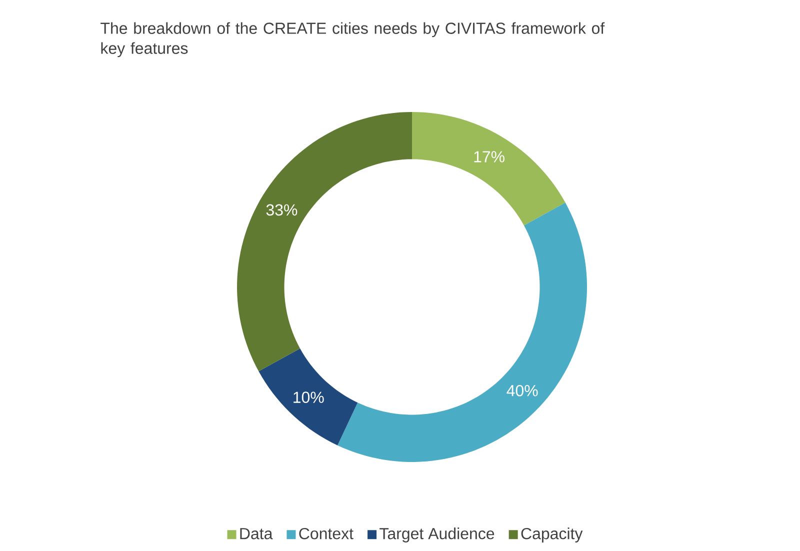 Image resolution: width=800 pixels, height=551 pixels. What do you see at coordinates (282, 210) in the screenshot?
I see `data-label: 33%` at bounding box center [282, 210].